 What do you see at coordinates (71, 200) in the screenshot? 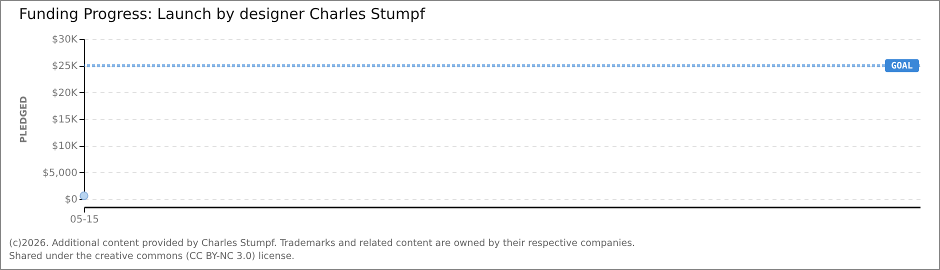
I see `y-tick-label: $0` at bounding box center [71, 200].